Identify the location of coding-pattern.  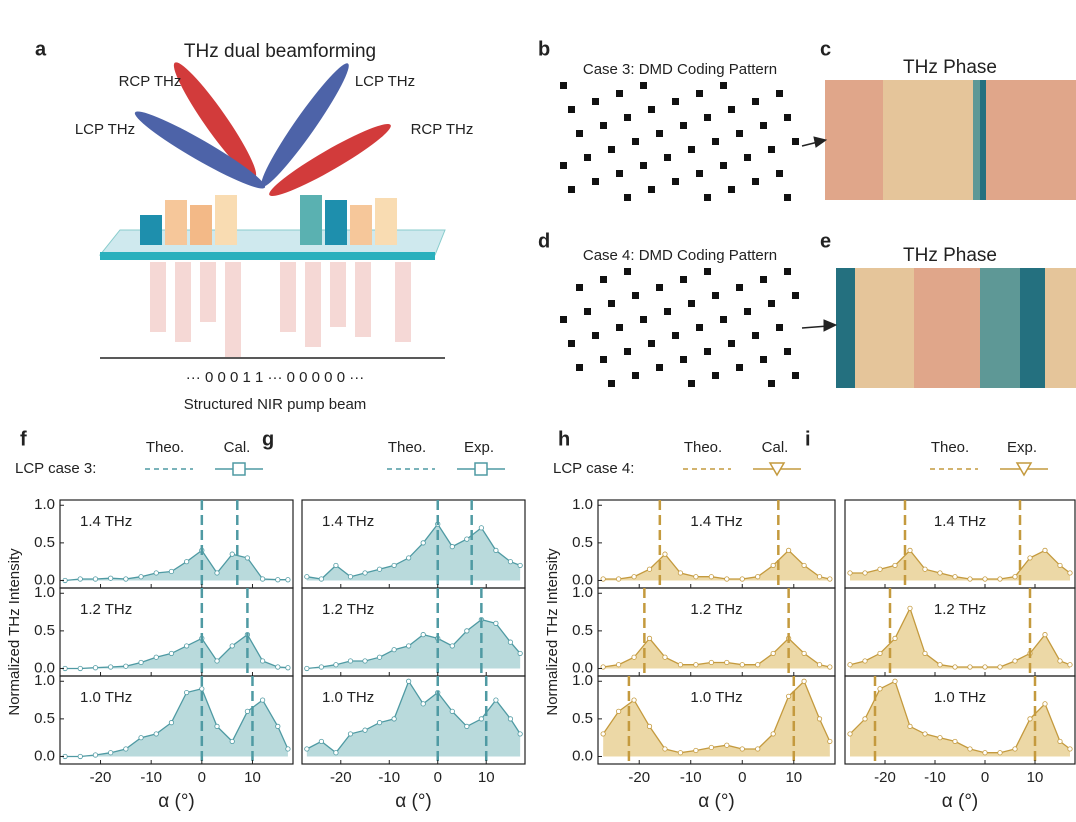
(679, 141).